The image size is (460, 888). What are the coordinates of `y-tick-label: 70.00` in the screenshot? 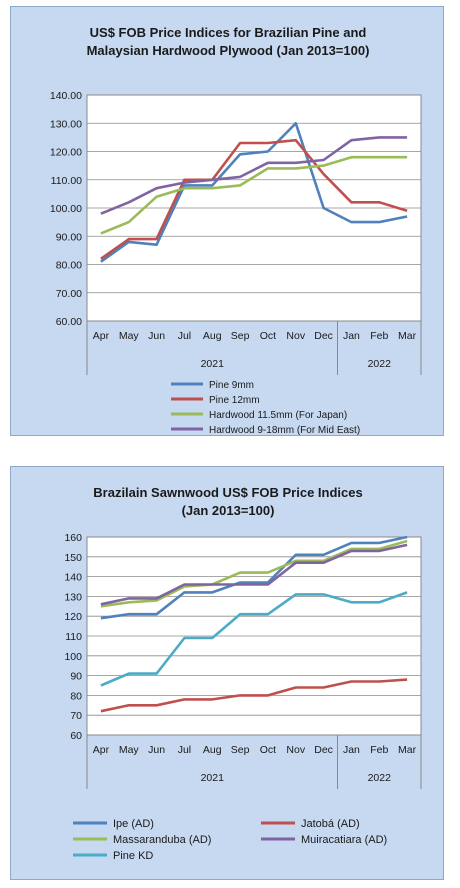 It's located at (69, 294).